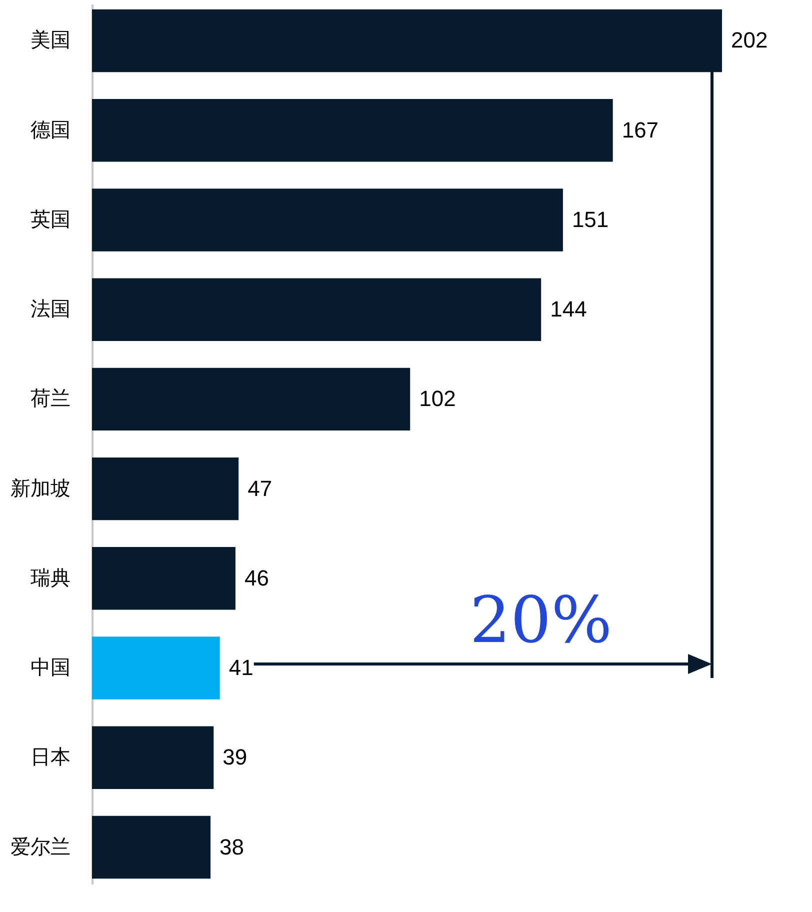  I want to click on y-tick-label: 法国, so click(50, 308).